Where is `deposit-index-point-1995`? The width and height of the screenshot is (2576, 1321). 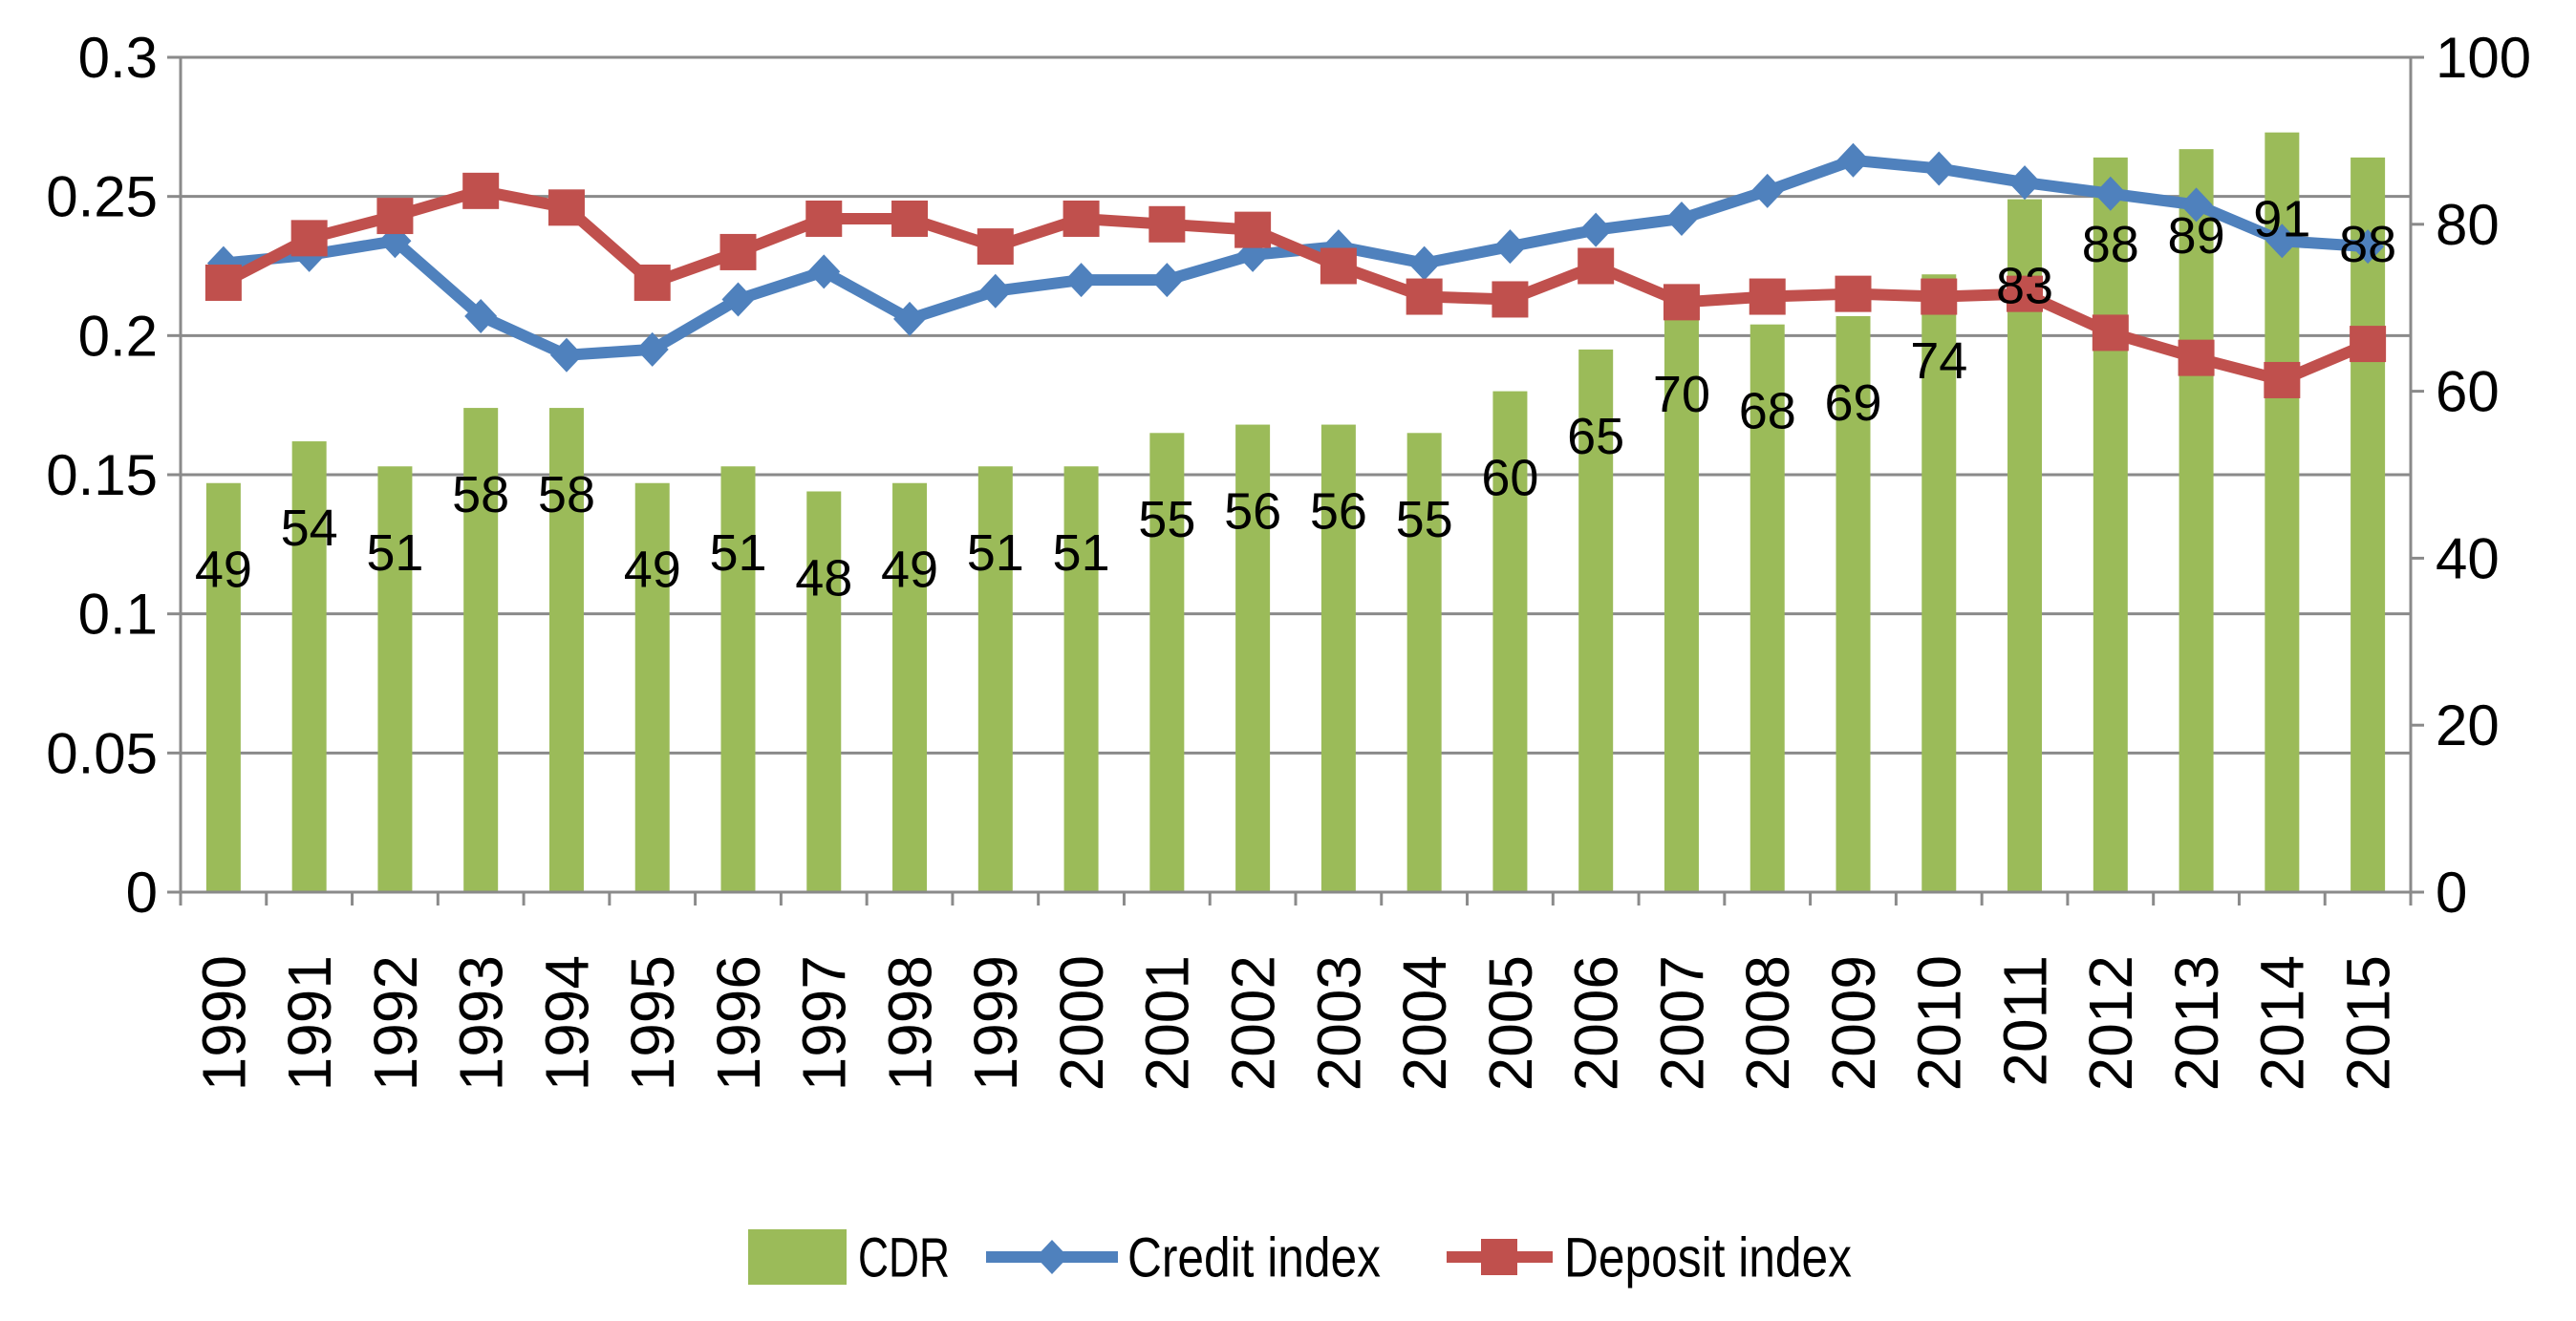
deposit-index-point-1995 is located at coordinates (652, 282).